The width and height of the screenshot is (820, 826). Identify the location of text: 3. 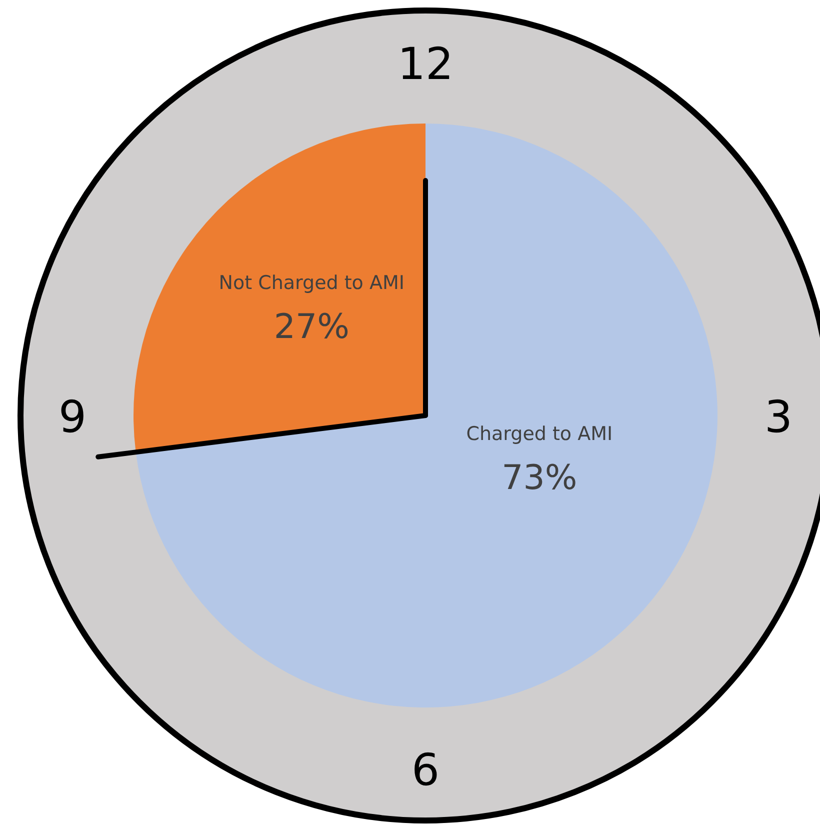
(778, 417).